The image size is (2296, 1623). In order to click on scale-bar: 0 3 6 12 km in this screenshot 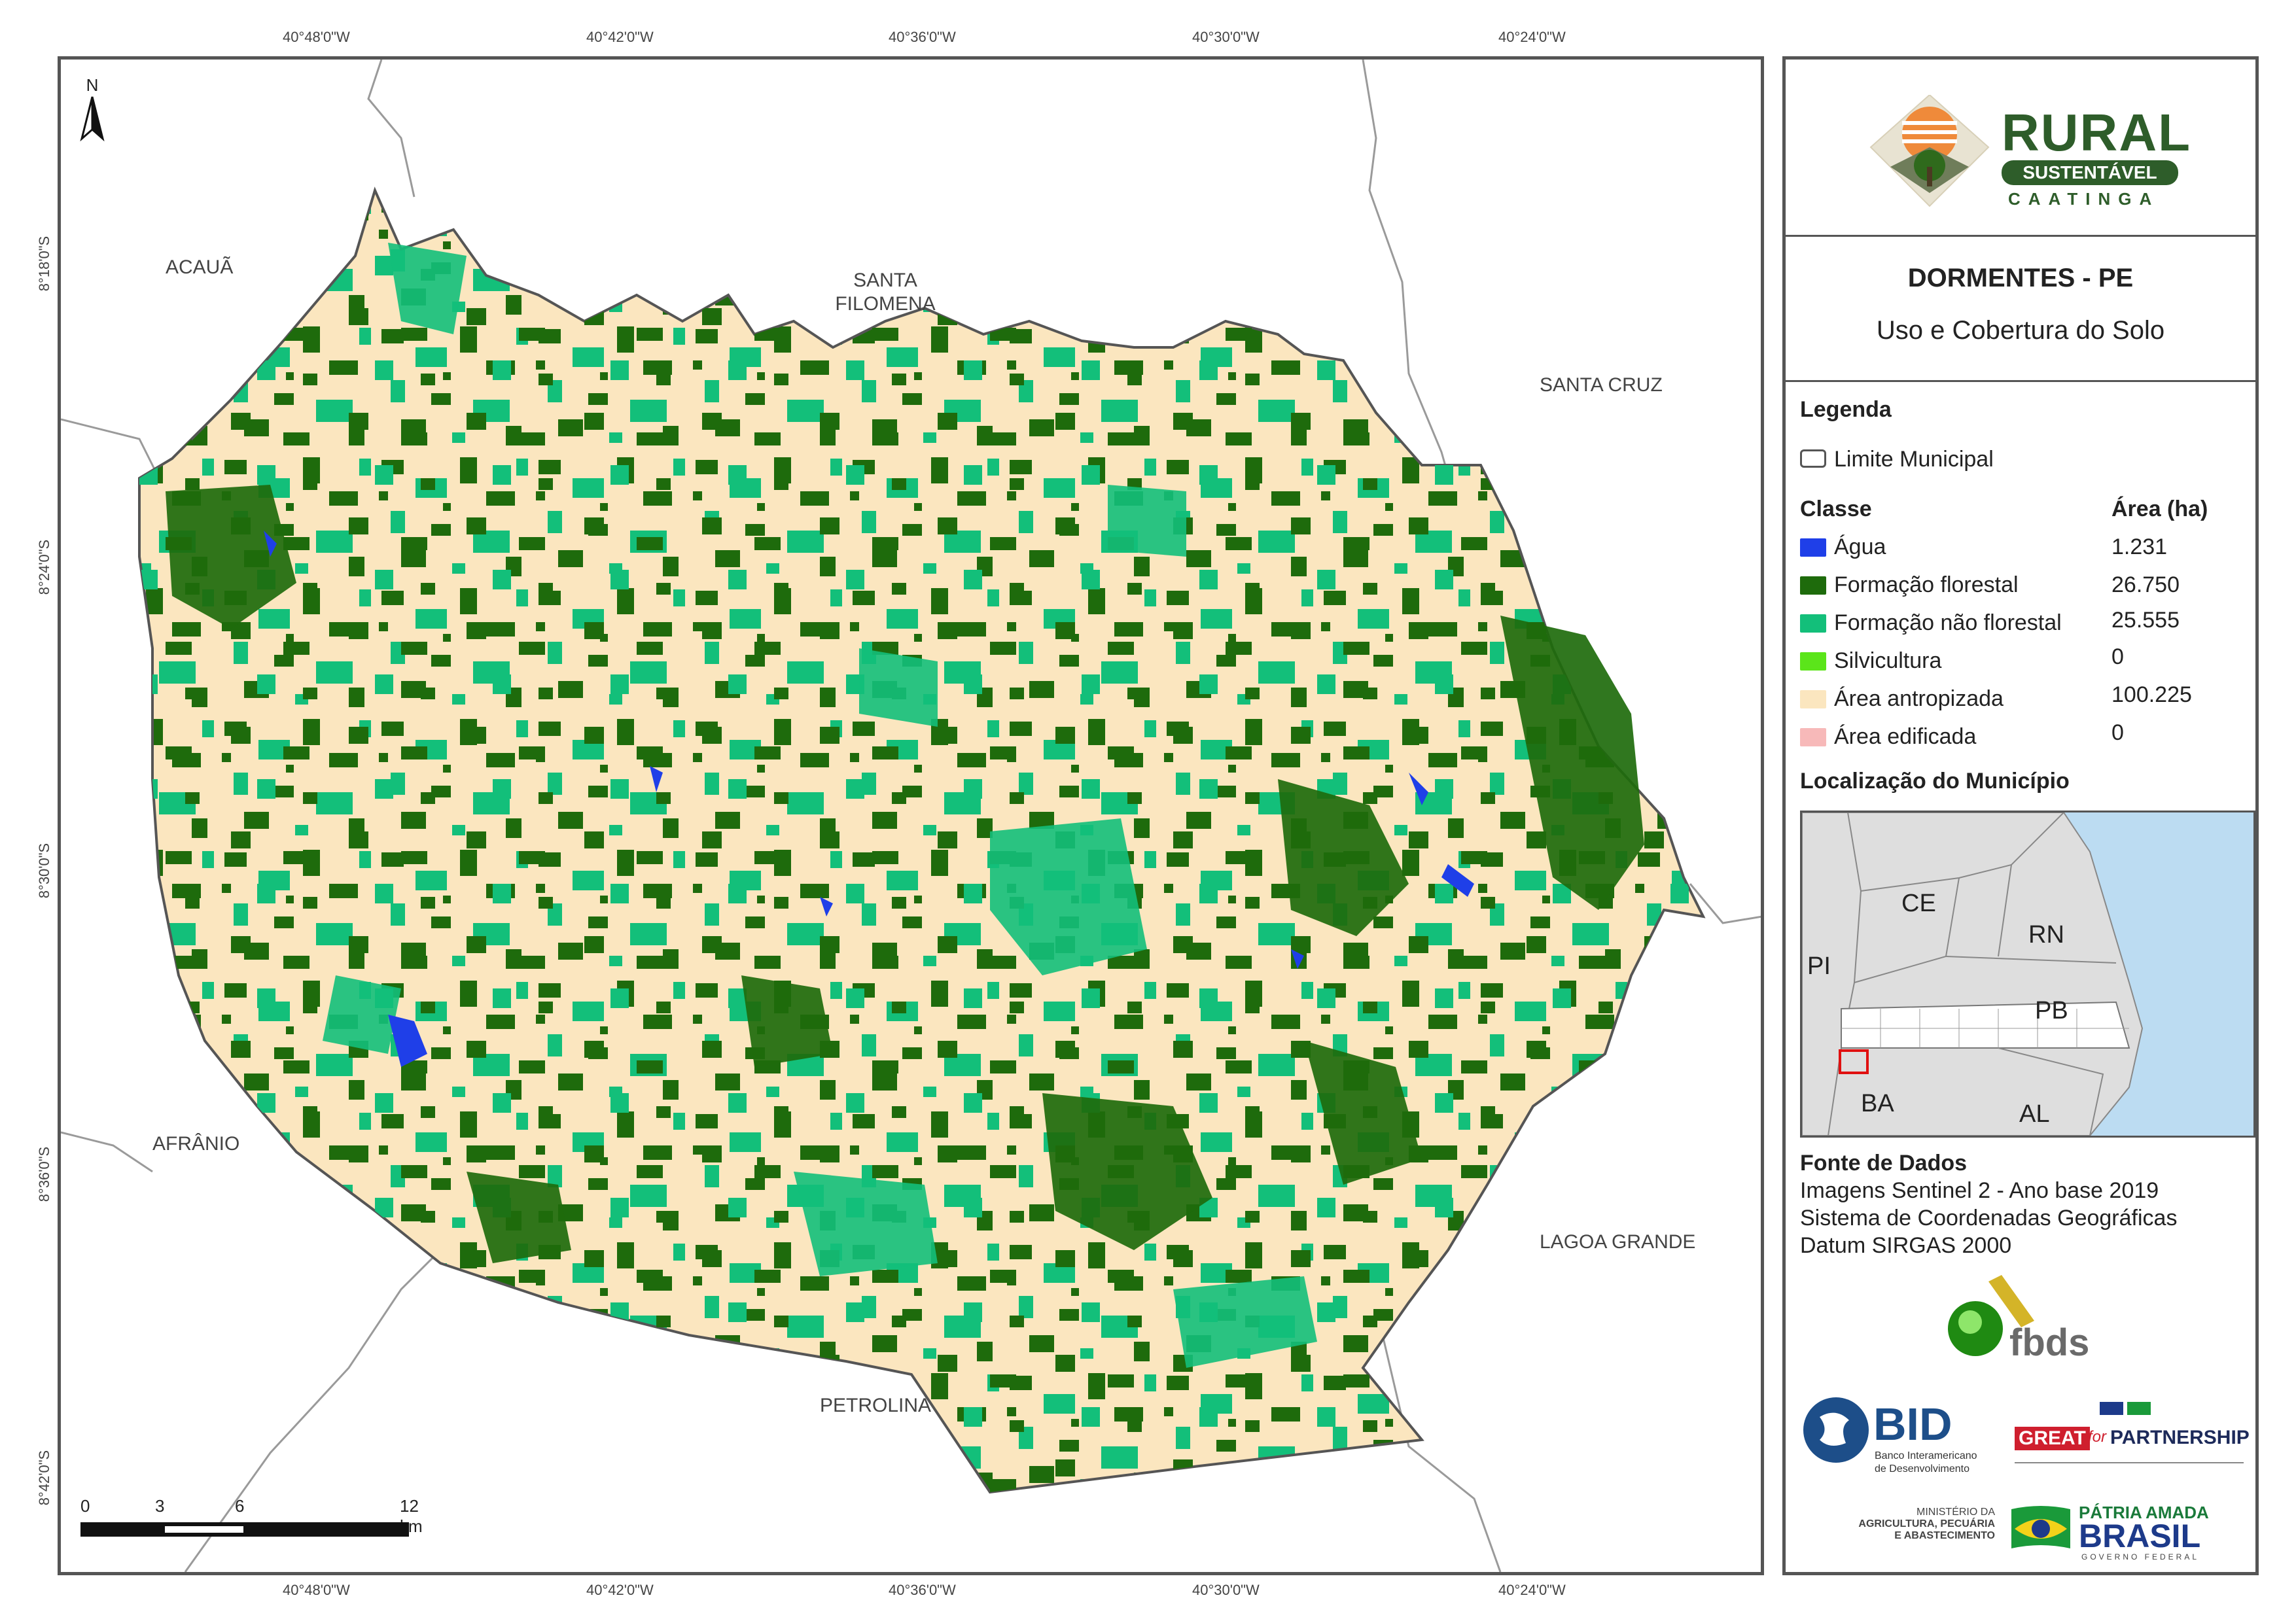, I will do `click(257, 1522)`.